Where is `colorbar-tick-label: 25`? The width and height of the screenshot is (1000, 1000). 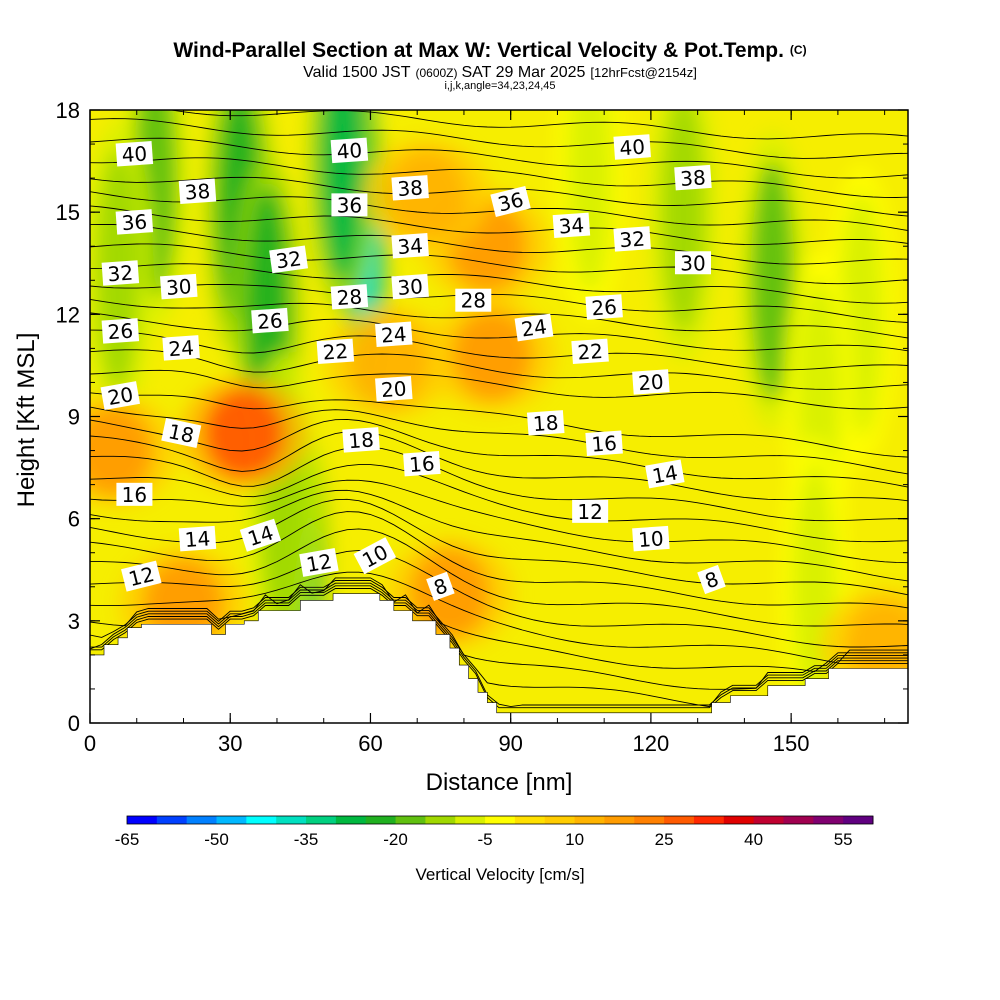 colorbar-tick-label: 25 is located at coordinates (664, 839).